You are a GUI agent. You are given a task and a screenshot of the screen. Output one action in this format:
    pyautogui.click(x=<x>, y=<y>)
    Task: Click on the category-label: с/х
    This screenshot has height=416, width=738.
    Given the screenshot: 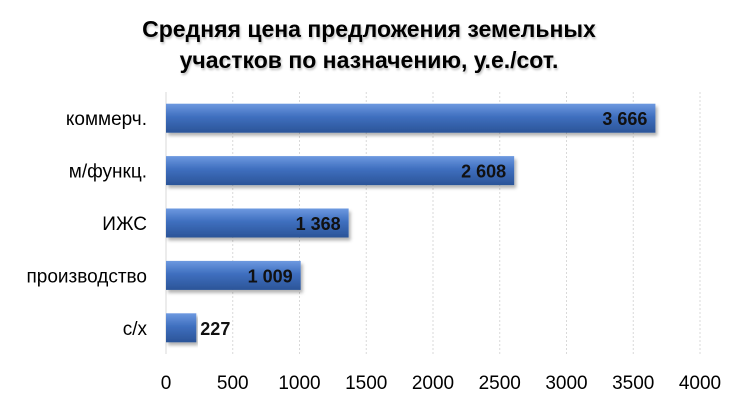 What is the action you would take?
    pyautogui.click(x=135, y=329)
    